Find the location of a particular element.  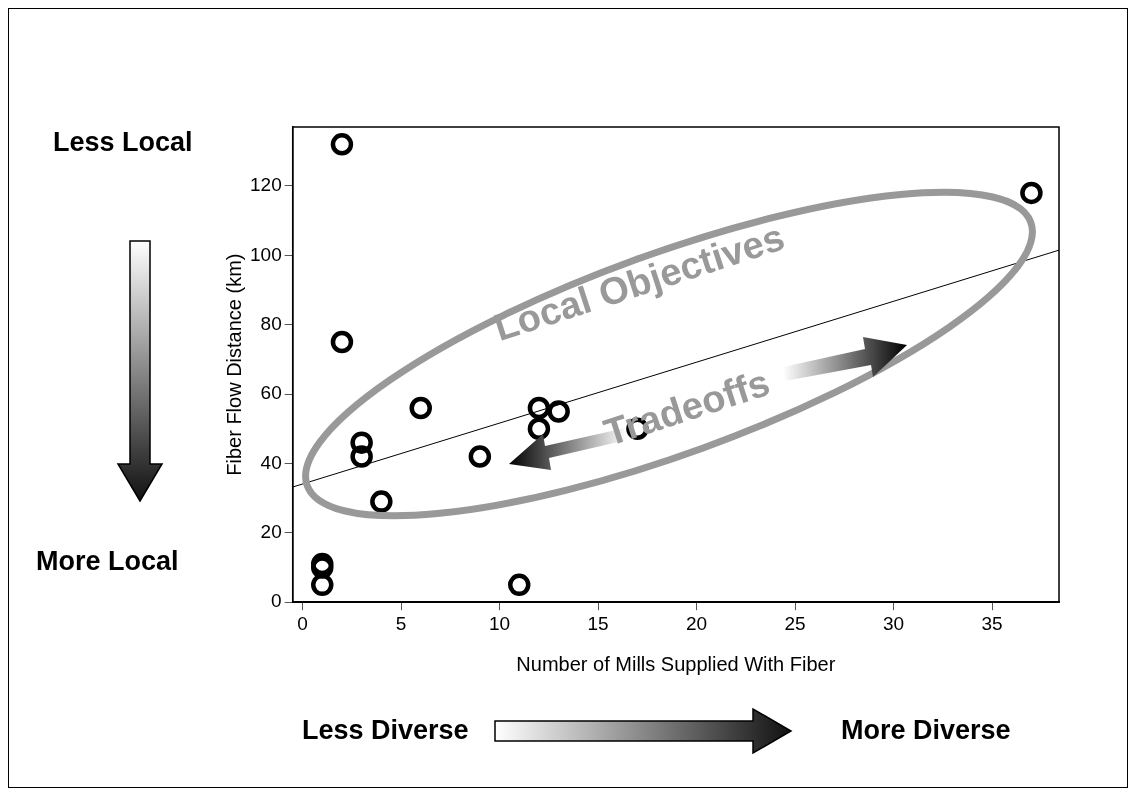

text: More Local is located at coordinates (107, 561).